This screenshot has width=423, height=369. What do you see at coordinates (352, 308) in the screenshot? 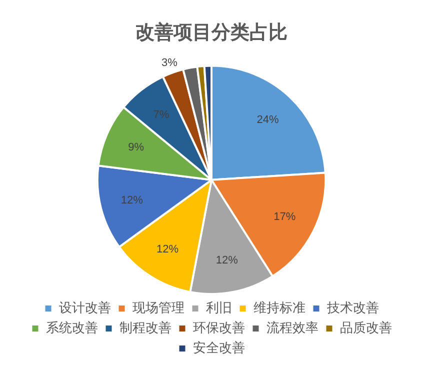
I see `legend-label: 技术改善` at bounding box center [352, 308].